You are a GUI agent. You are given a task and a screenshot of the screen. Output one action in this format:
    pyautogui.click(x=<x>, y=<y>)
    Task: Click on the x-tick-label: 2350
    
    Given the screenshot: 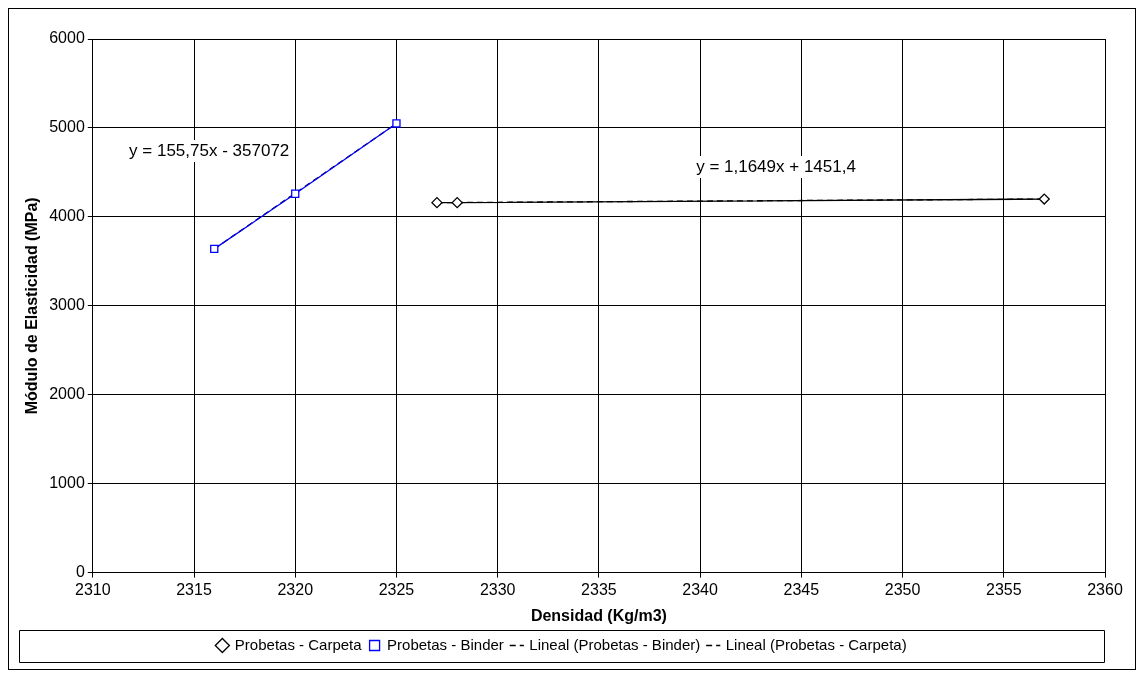 What is the action you would take?
    pyautogui.click(x=902, y=589)
    